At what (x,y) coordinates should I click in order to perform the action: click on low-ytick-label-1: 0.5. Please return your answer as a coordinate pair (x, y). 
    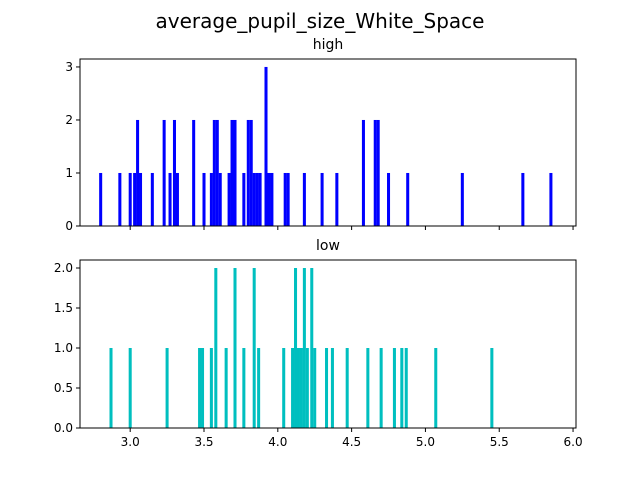
    Looking at the image, I should click on (63, 388).